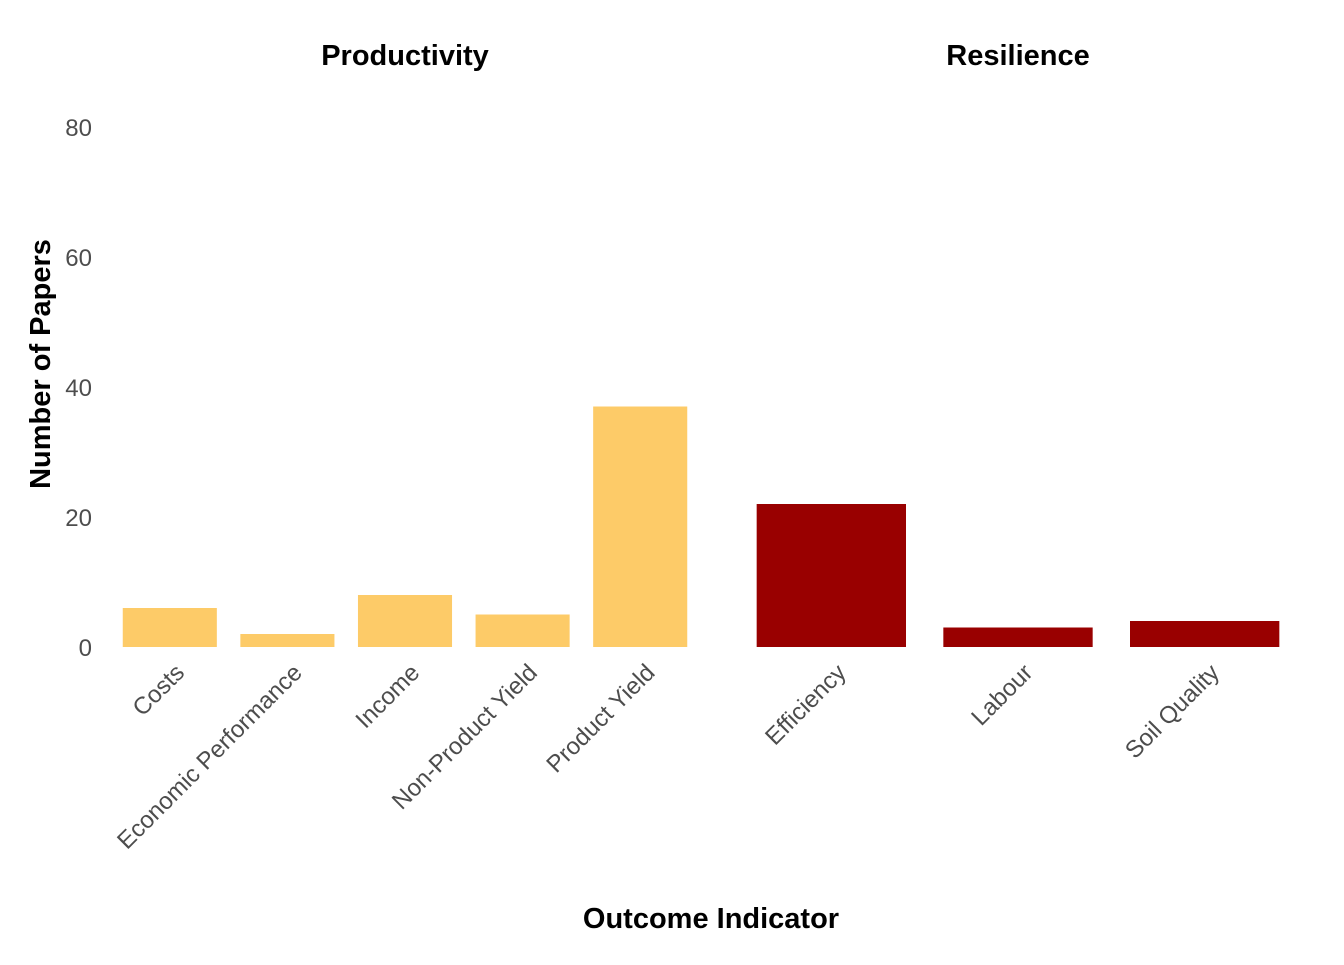 Image resolution: width=1344 pixels, height=965 pixels. I want to click on facet-title: Resilience, so click(1017, 56).